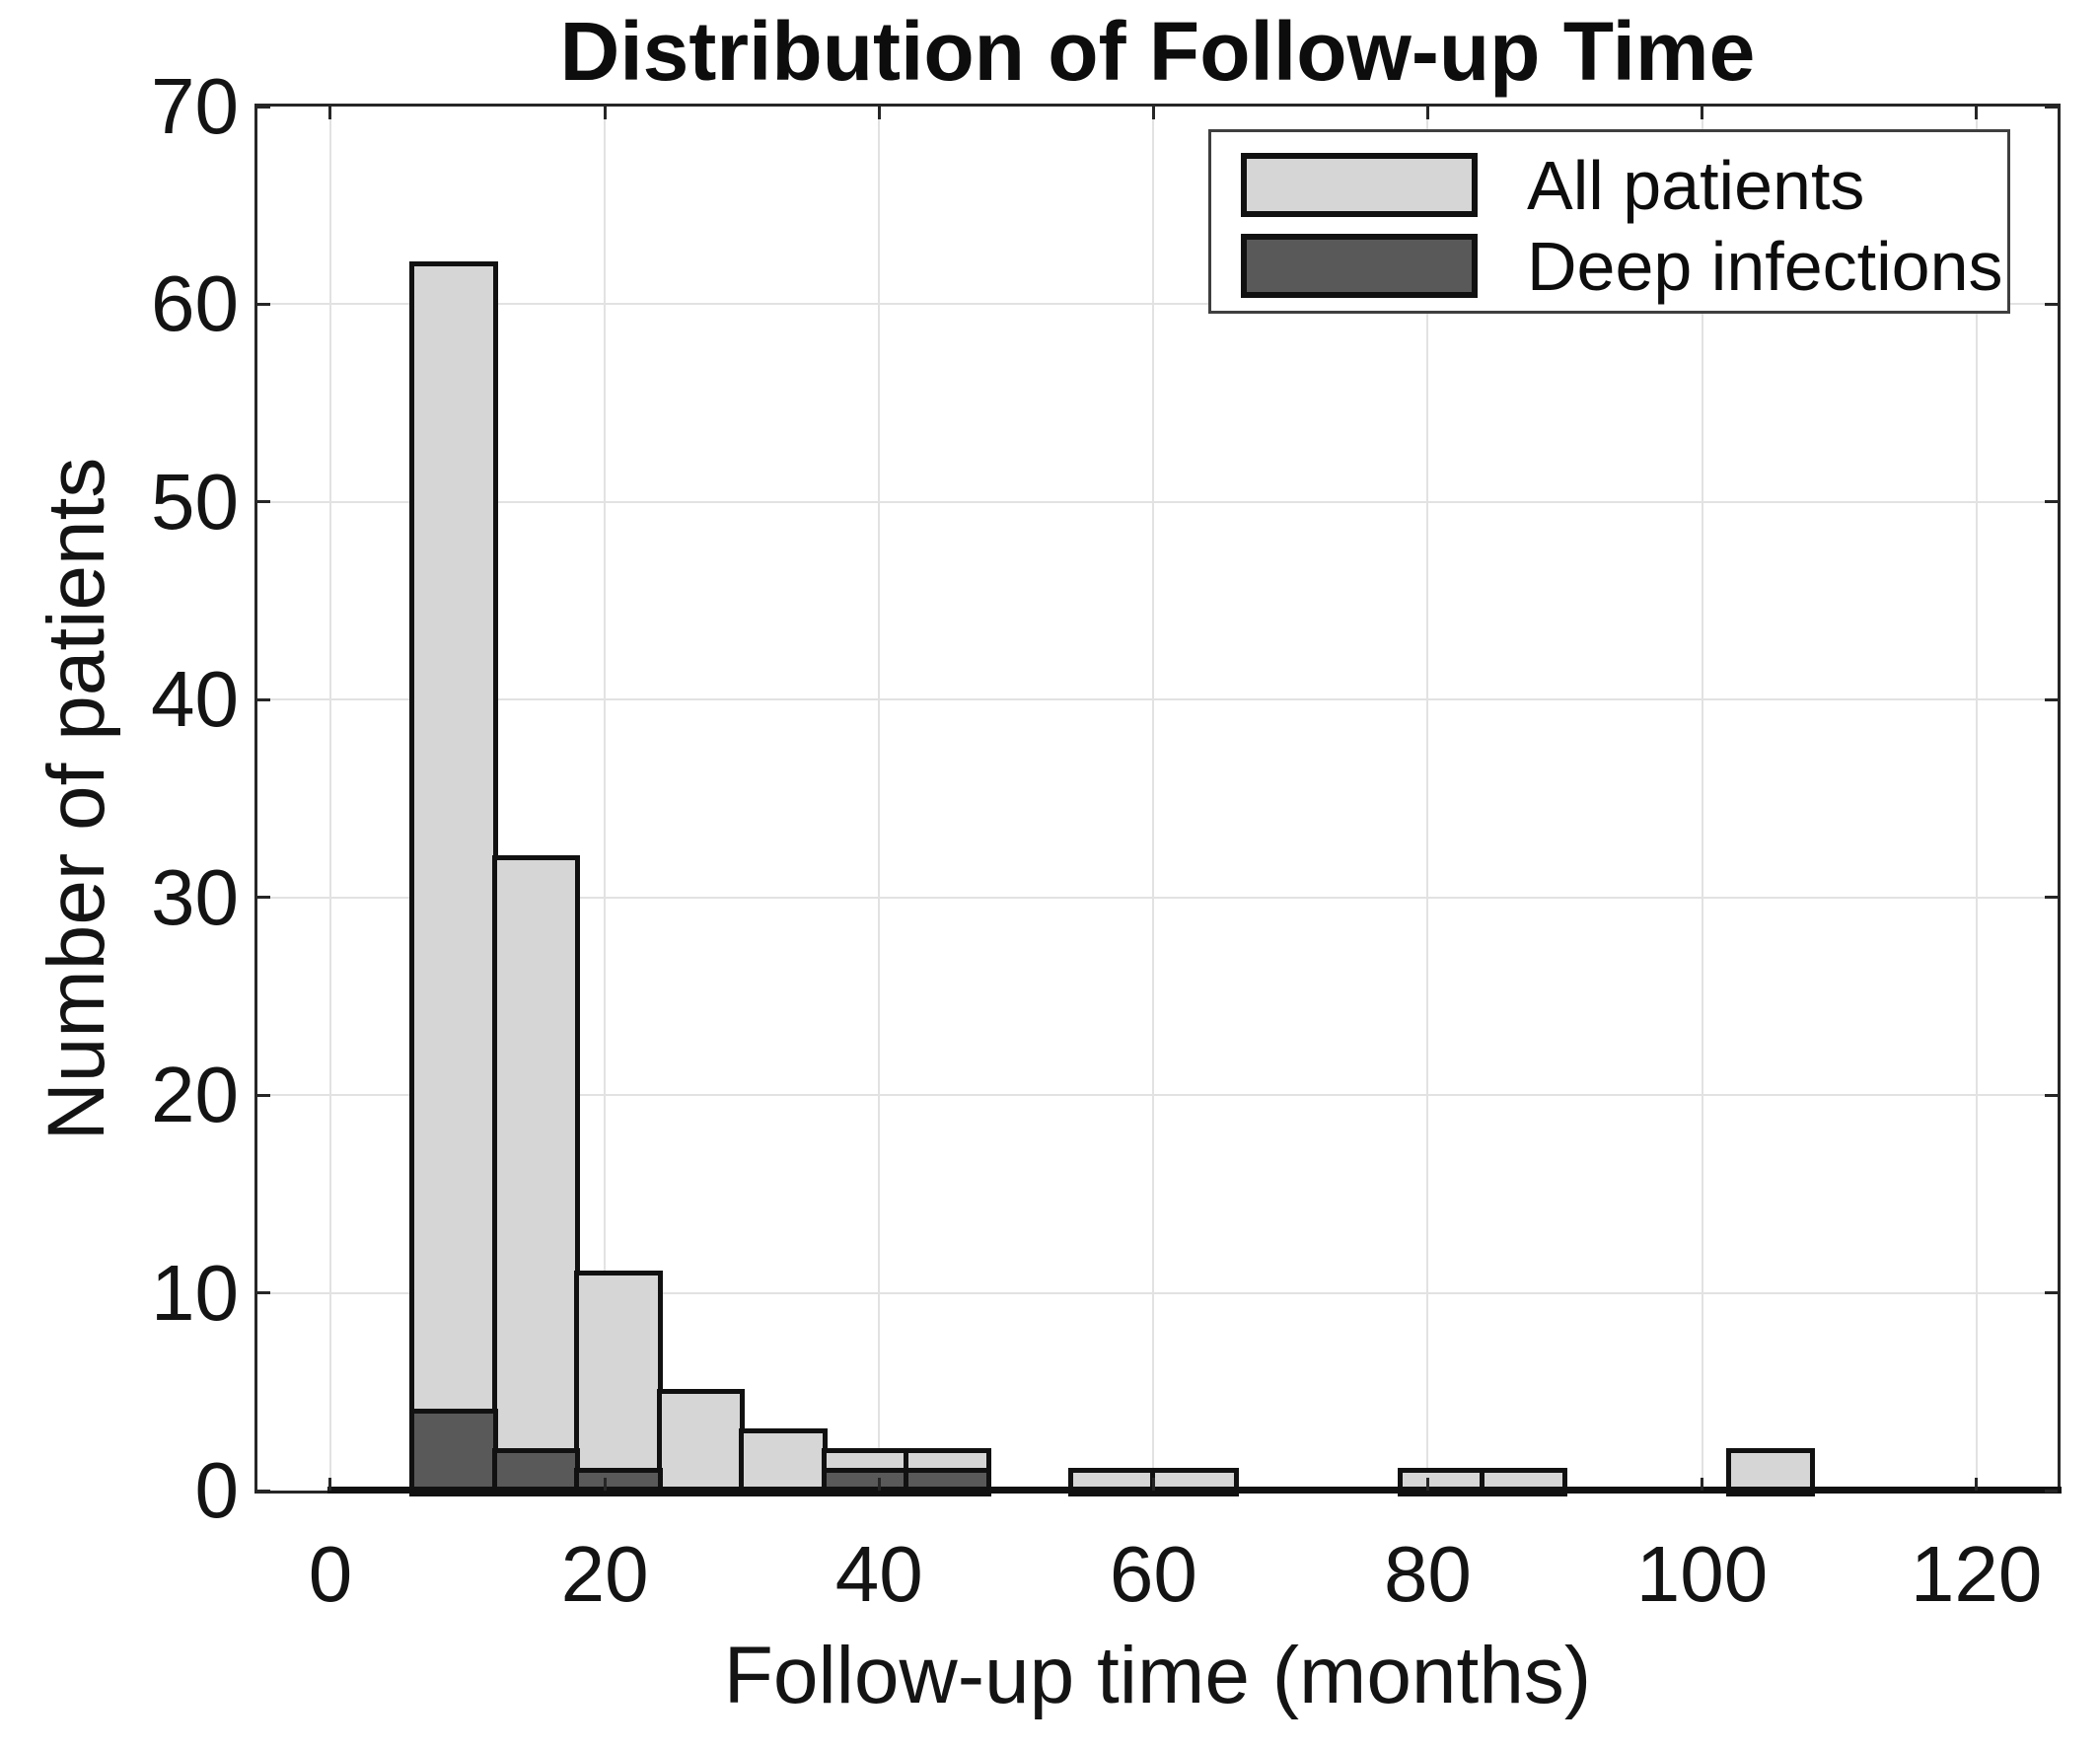  Describe the element at coordinates (536, 1175) in the screenshot. I see `bar-all-patients-12mo` at that location.